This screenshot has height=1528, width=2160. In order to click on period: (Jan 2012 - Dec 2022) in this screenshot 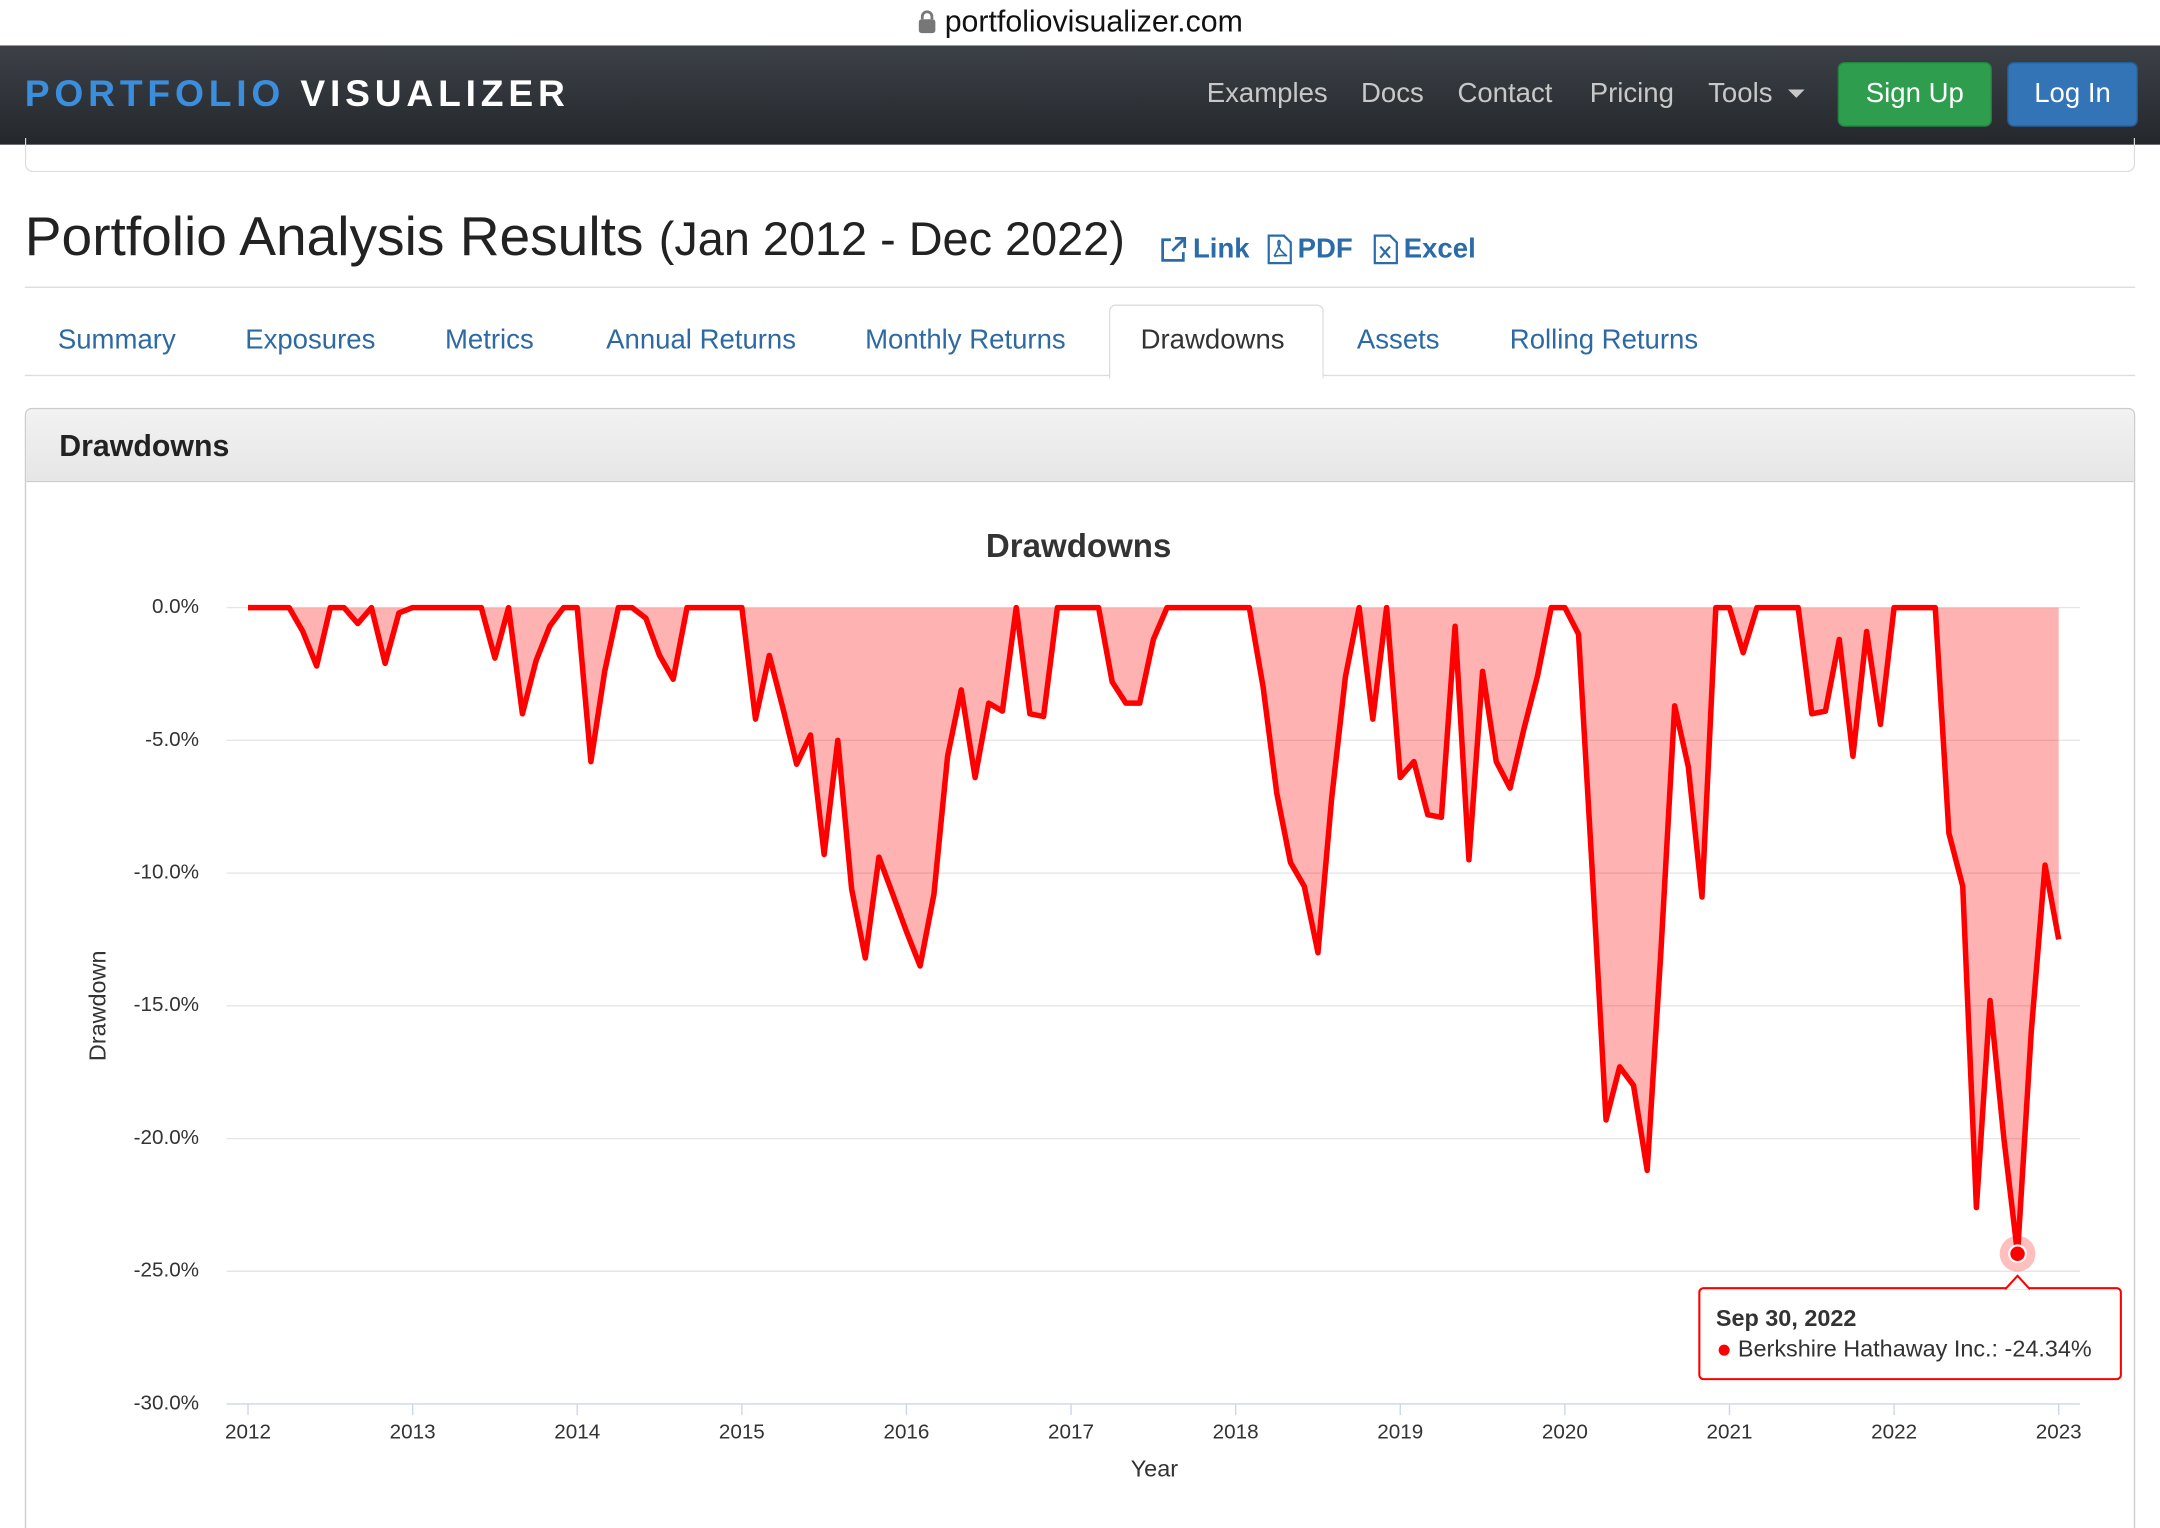, I will do `click(891, 239)`.